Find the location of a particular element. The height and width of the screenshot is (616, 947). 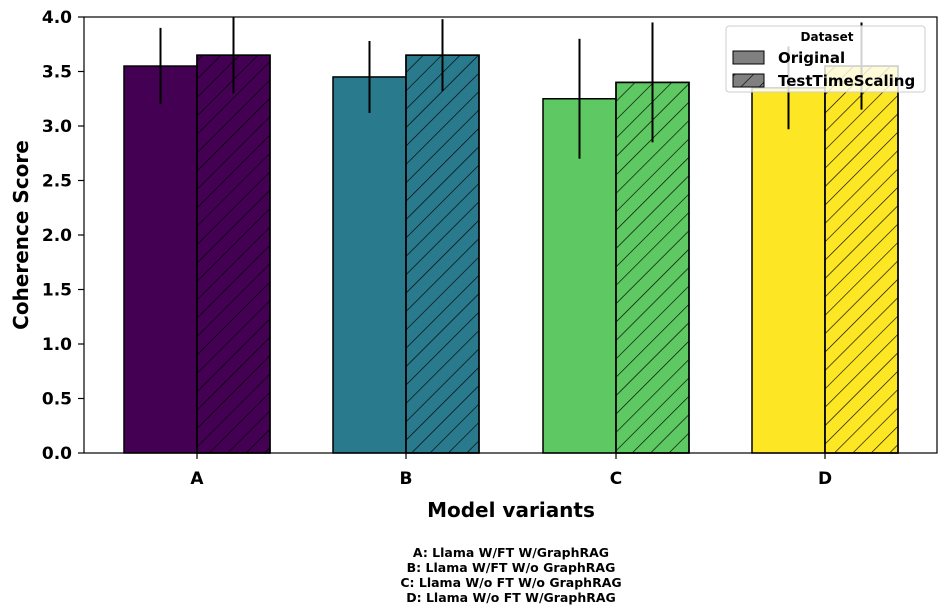

legend: Dataset Original TestTimeScaling is located at coordinates (825, 59).